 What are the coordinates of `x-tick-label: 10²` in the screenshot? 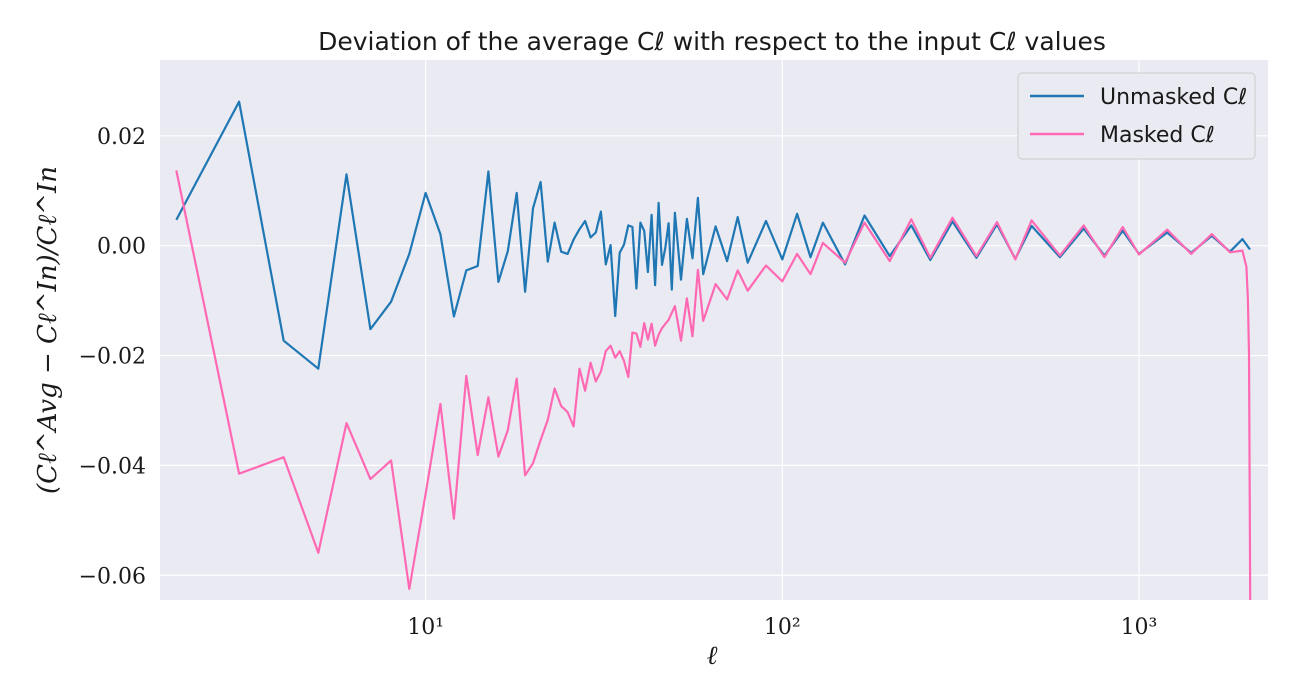 It's located at (782, 627).